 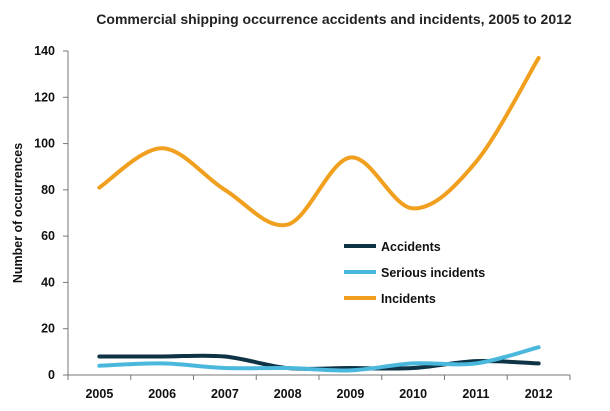 What do you see at coordinates (319, 359) in the screenshot?
I see `series-line-serious-incidents` at bounding box center [319, 359].